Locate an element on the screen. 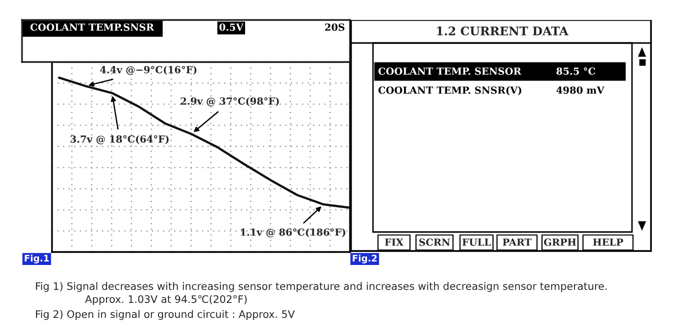  text: 20S is located at coordinates (334, 27).